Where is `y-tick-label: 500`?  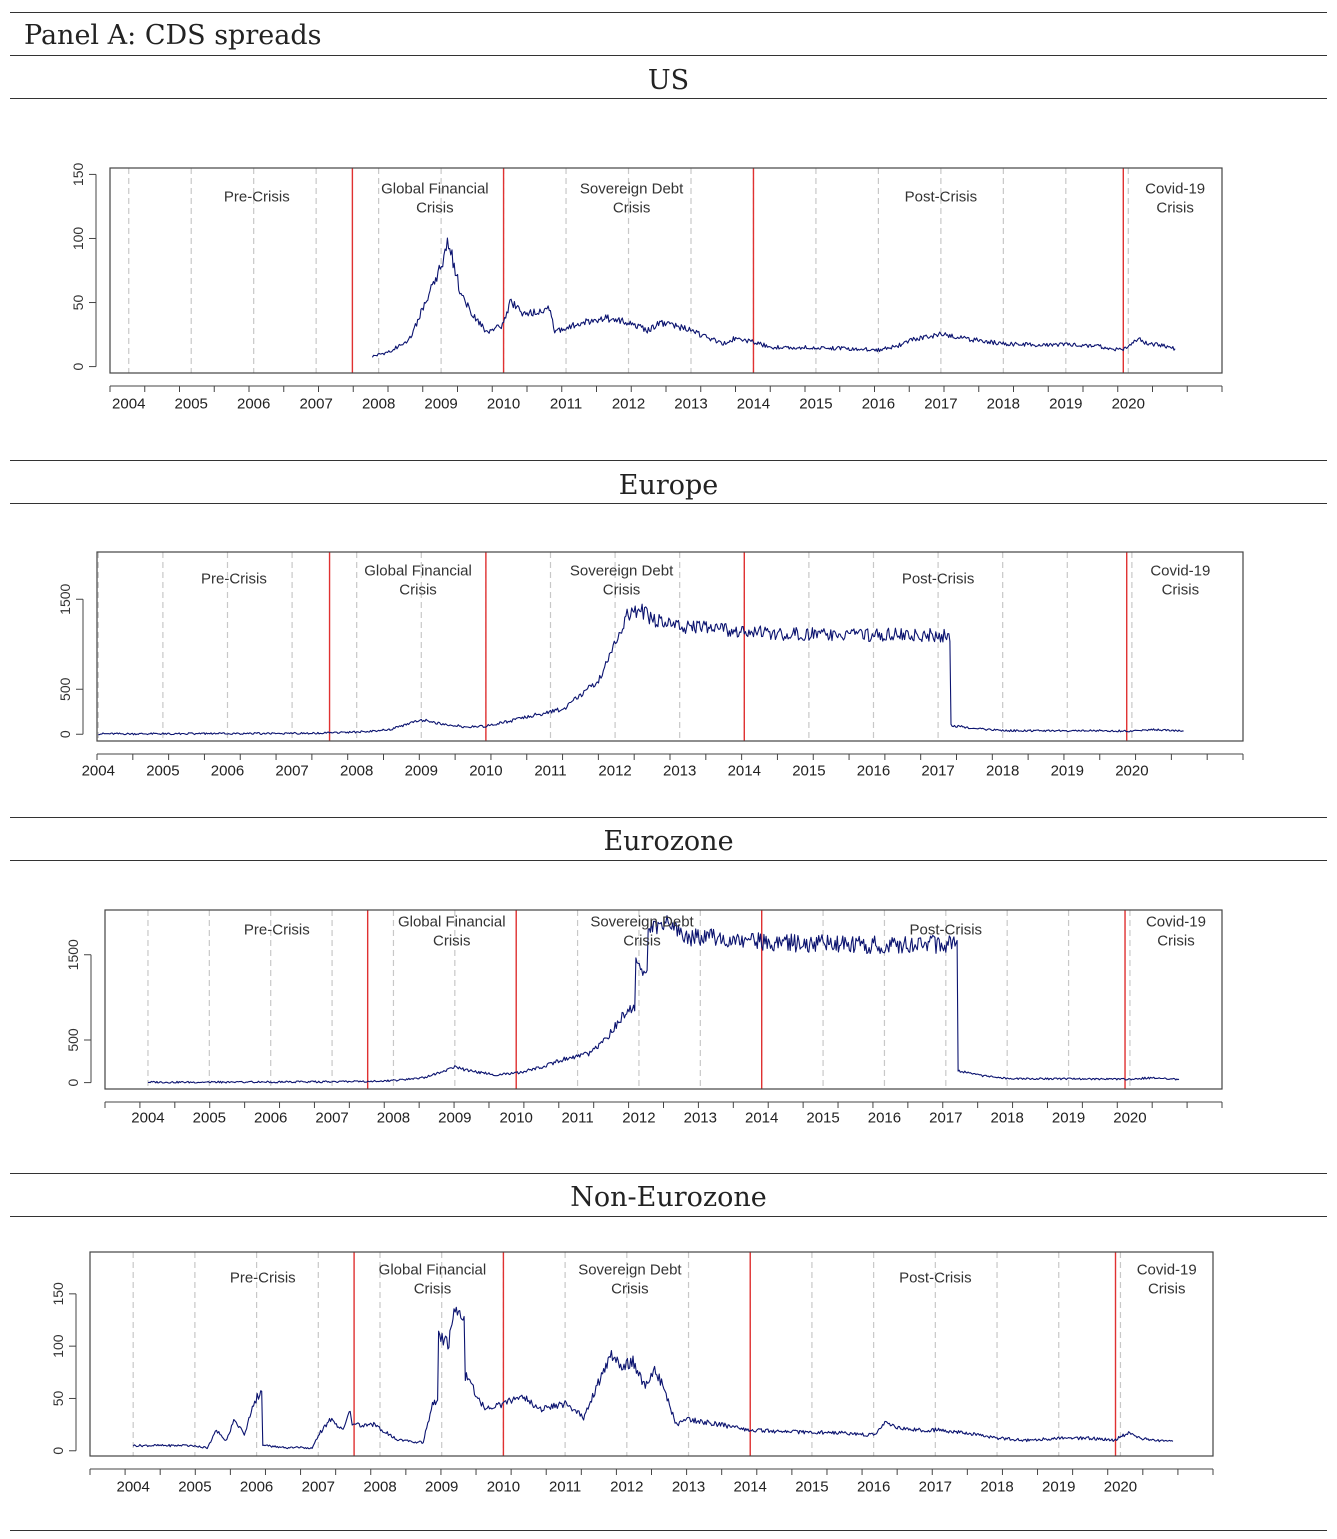
y-tick-label: 500 is located at coordinates (73, 1040).